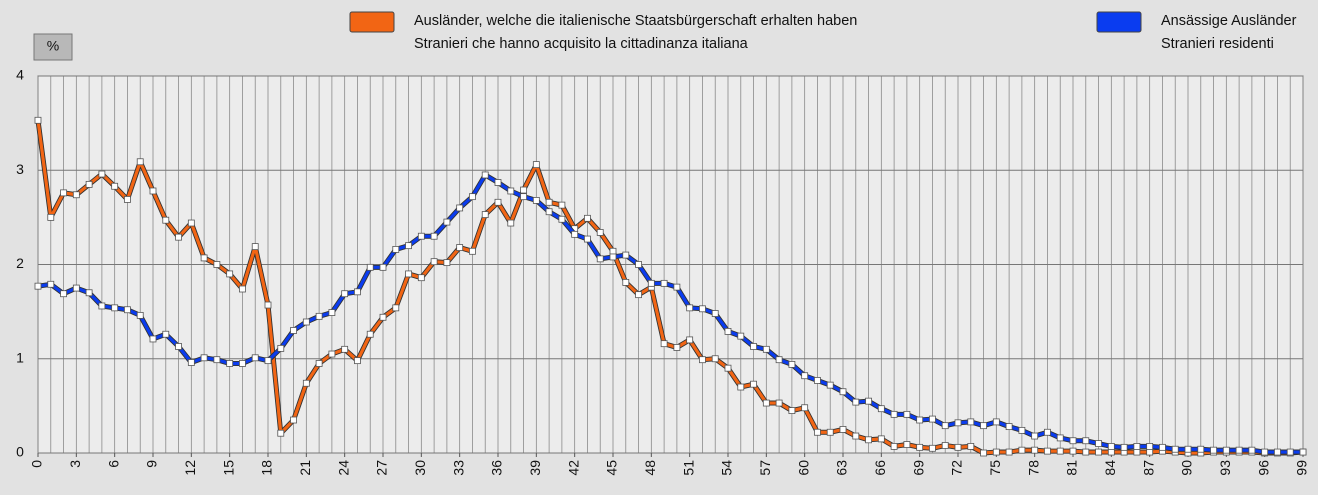 The image size is (1318, 495). I want to click on x-tick-label: 90, so click(1187, 468).